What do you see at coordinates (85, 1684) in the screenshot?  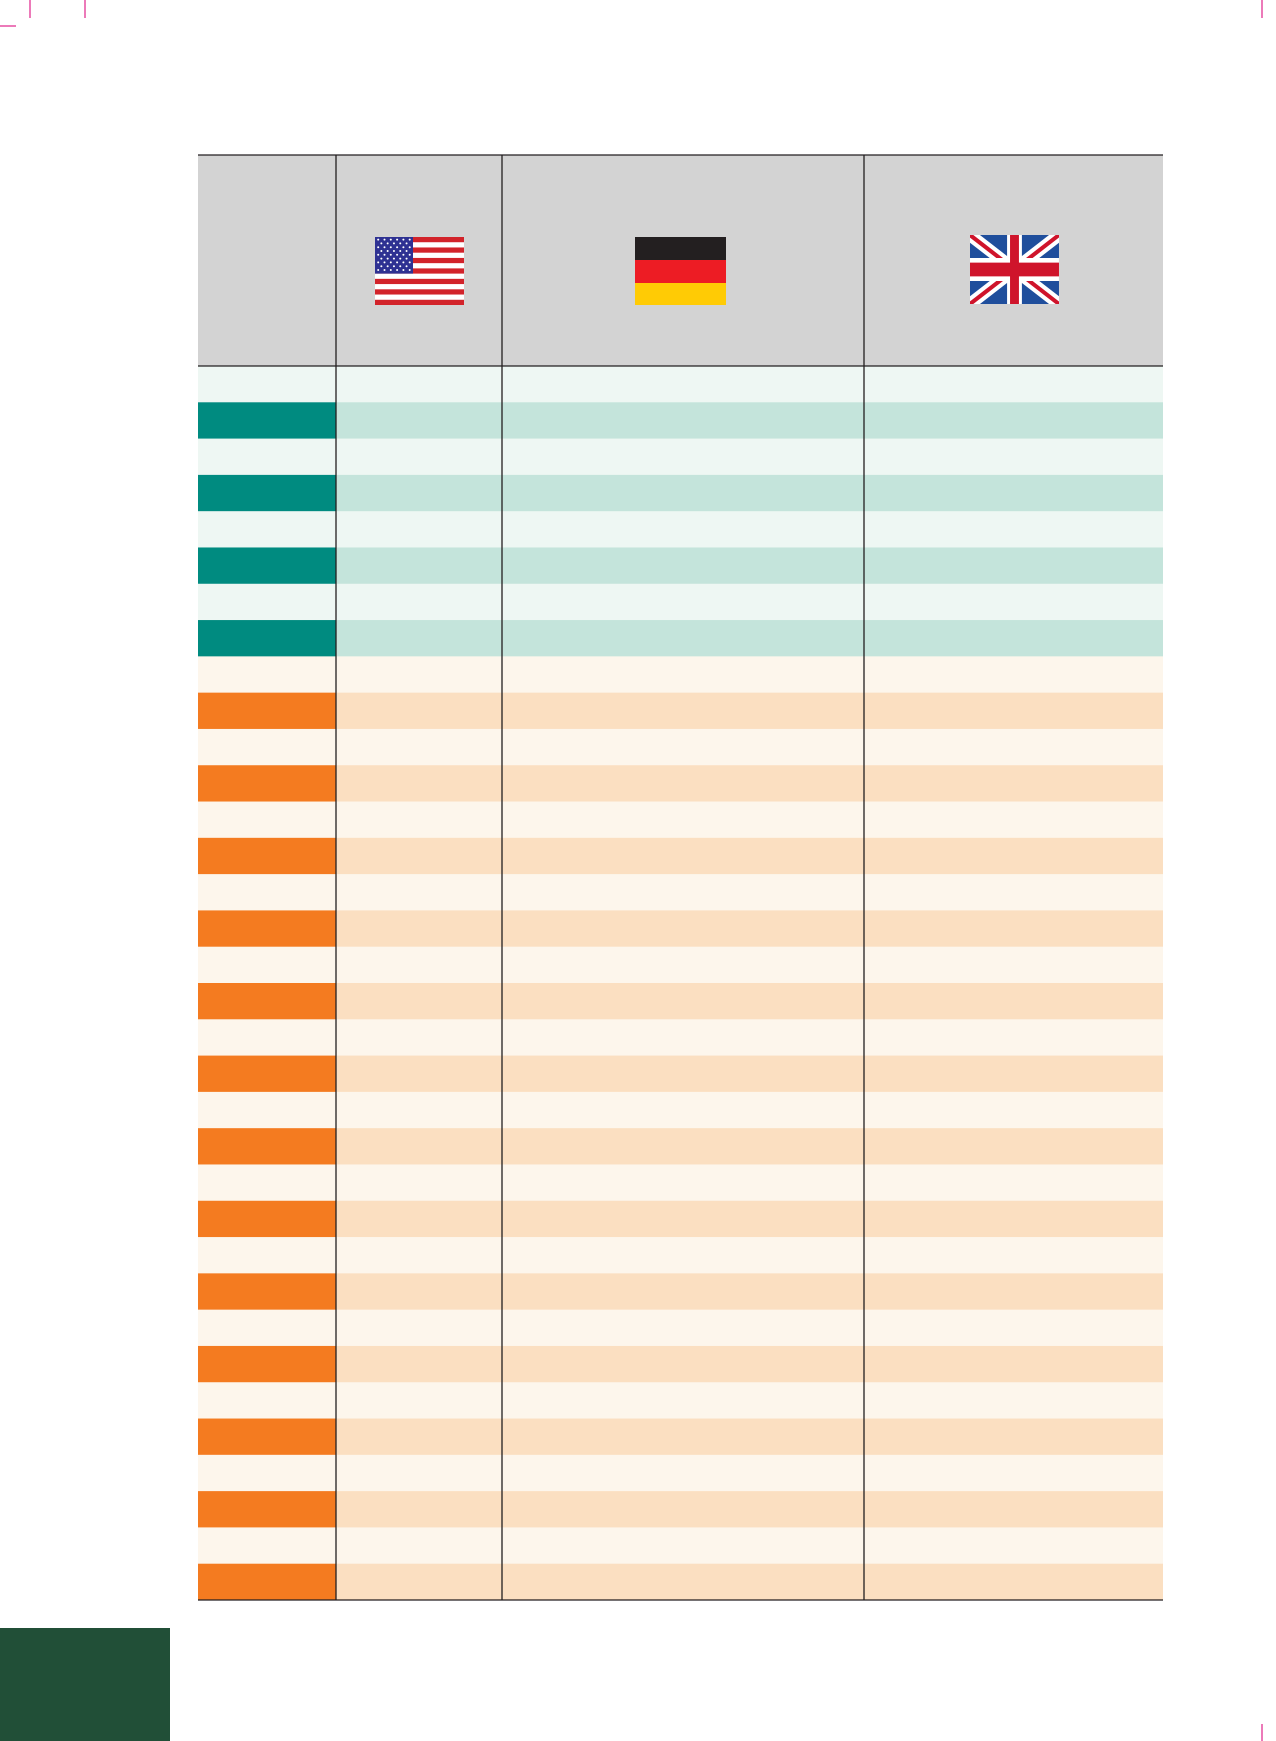 I see `corner-block` at bounding box center [85, 1684].